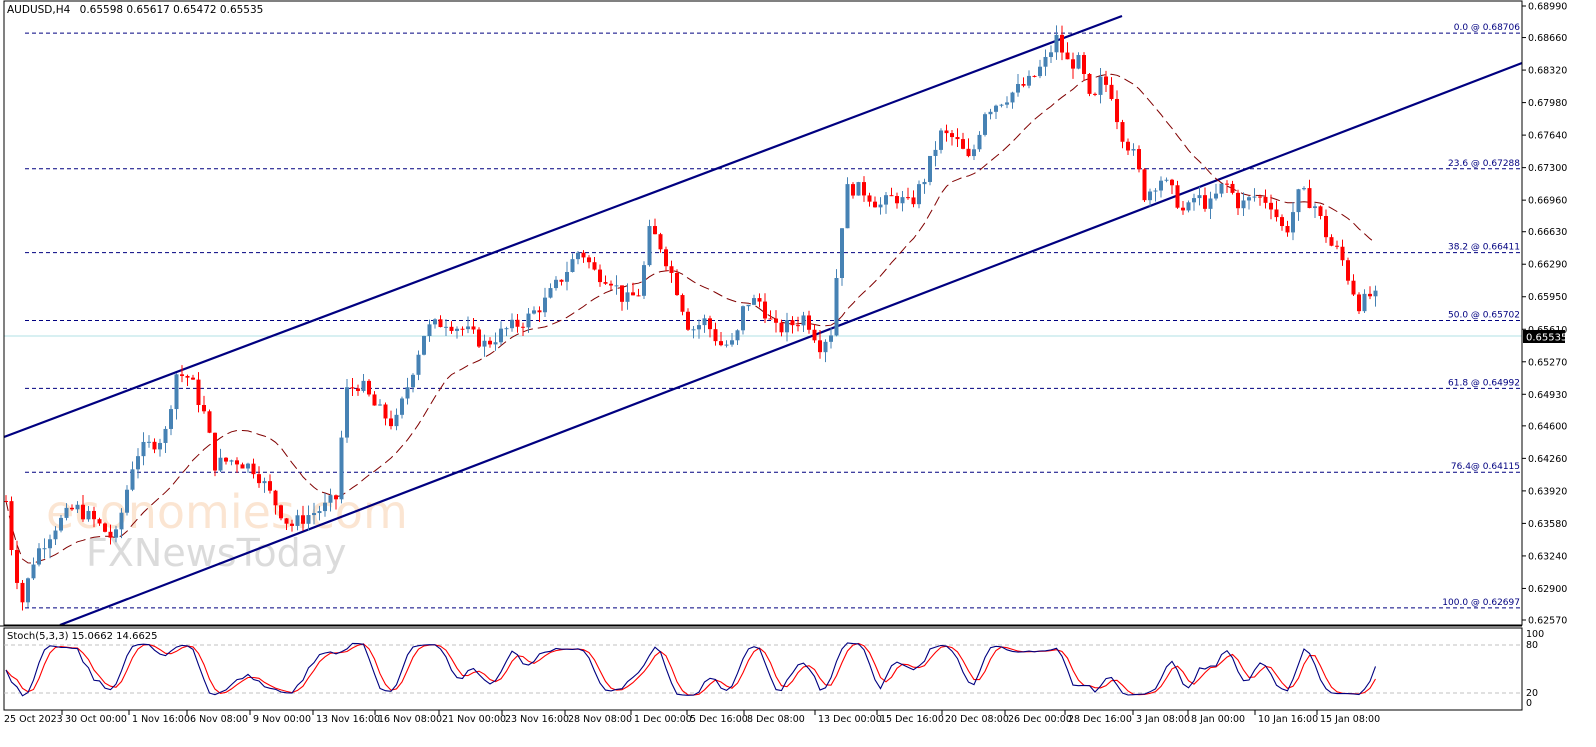  What do you see at coordinates (1484, 164) in the screenshot?
I see `fib-level-label: 23.6 @ 0.67288` at bounding box center [1484, 164].